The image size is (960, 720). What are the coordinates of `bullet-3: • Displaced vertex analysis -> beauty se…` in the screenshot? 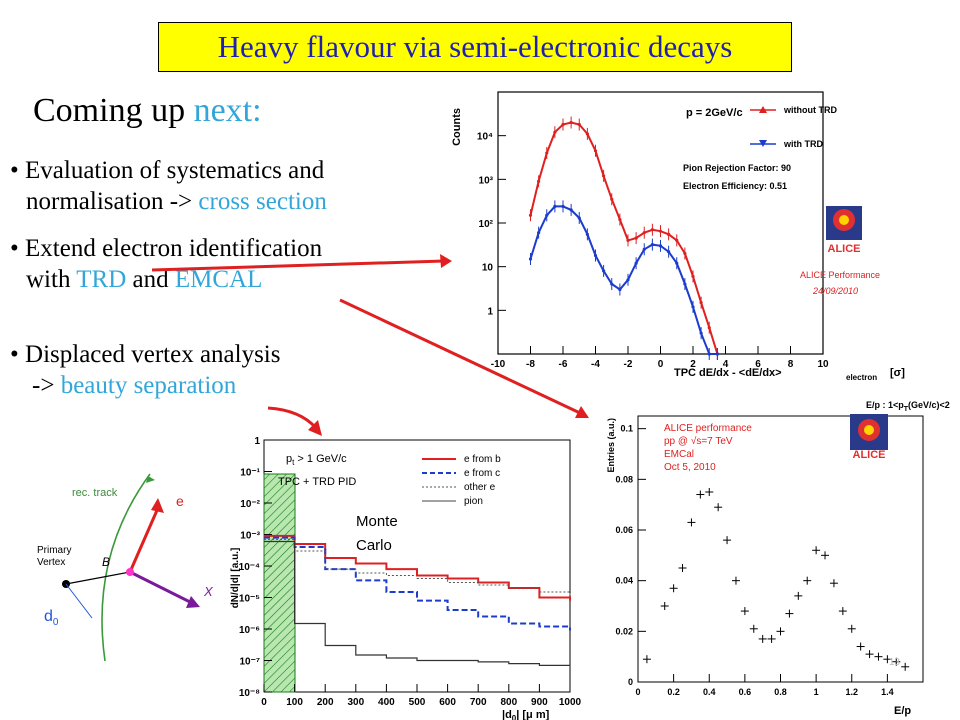 It's located at (145, 370).